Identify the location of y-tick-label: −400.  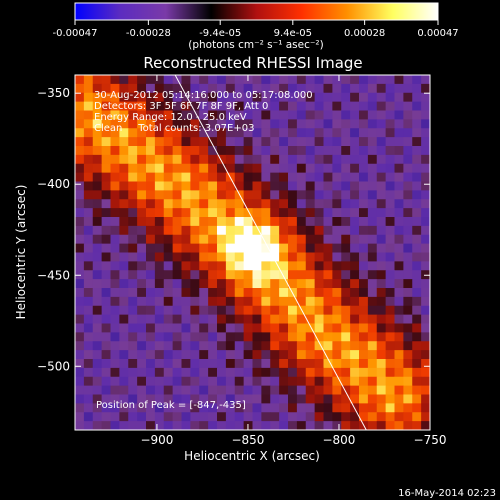
(53, 184).